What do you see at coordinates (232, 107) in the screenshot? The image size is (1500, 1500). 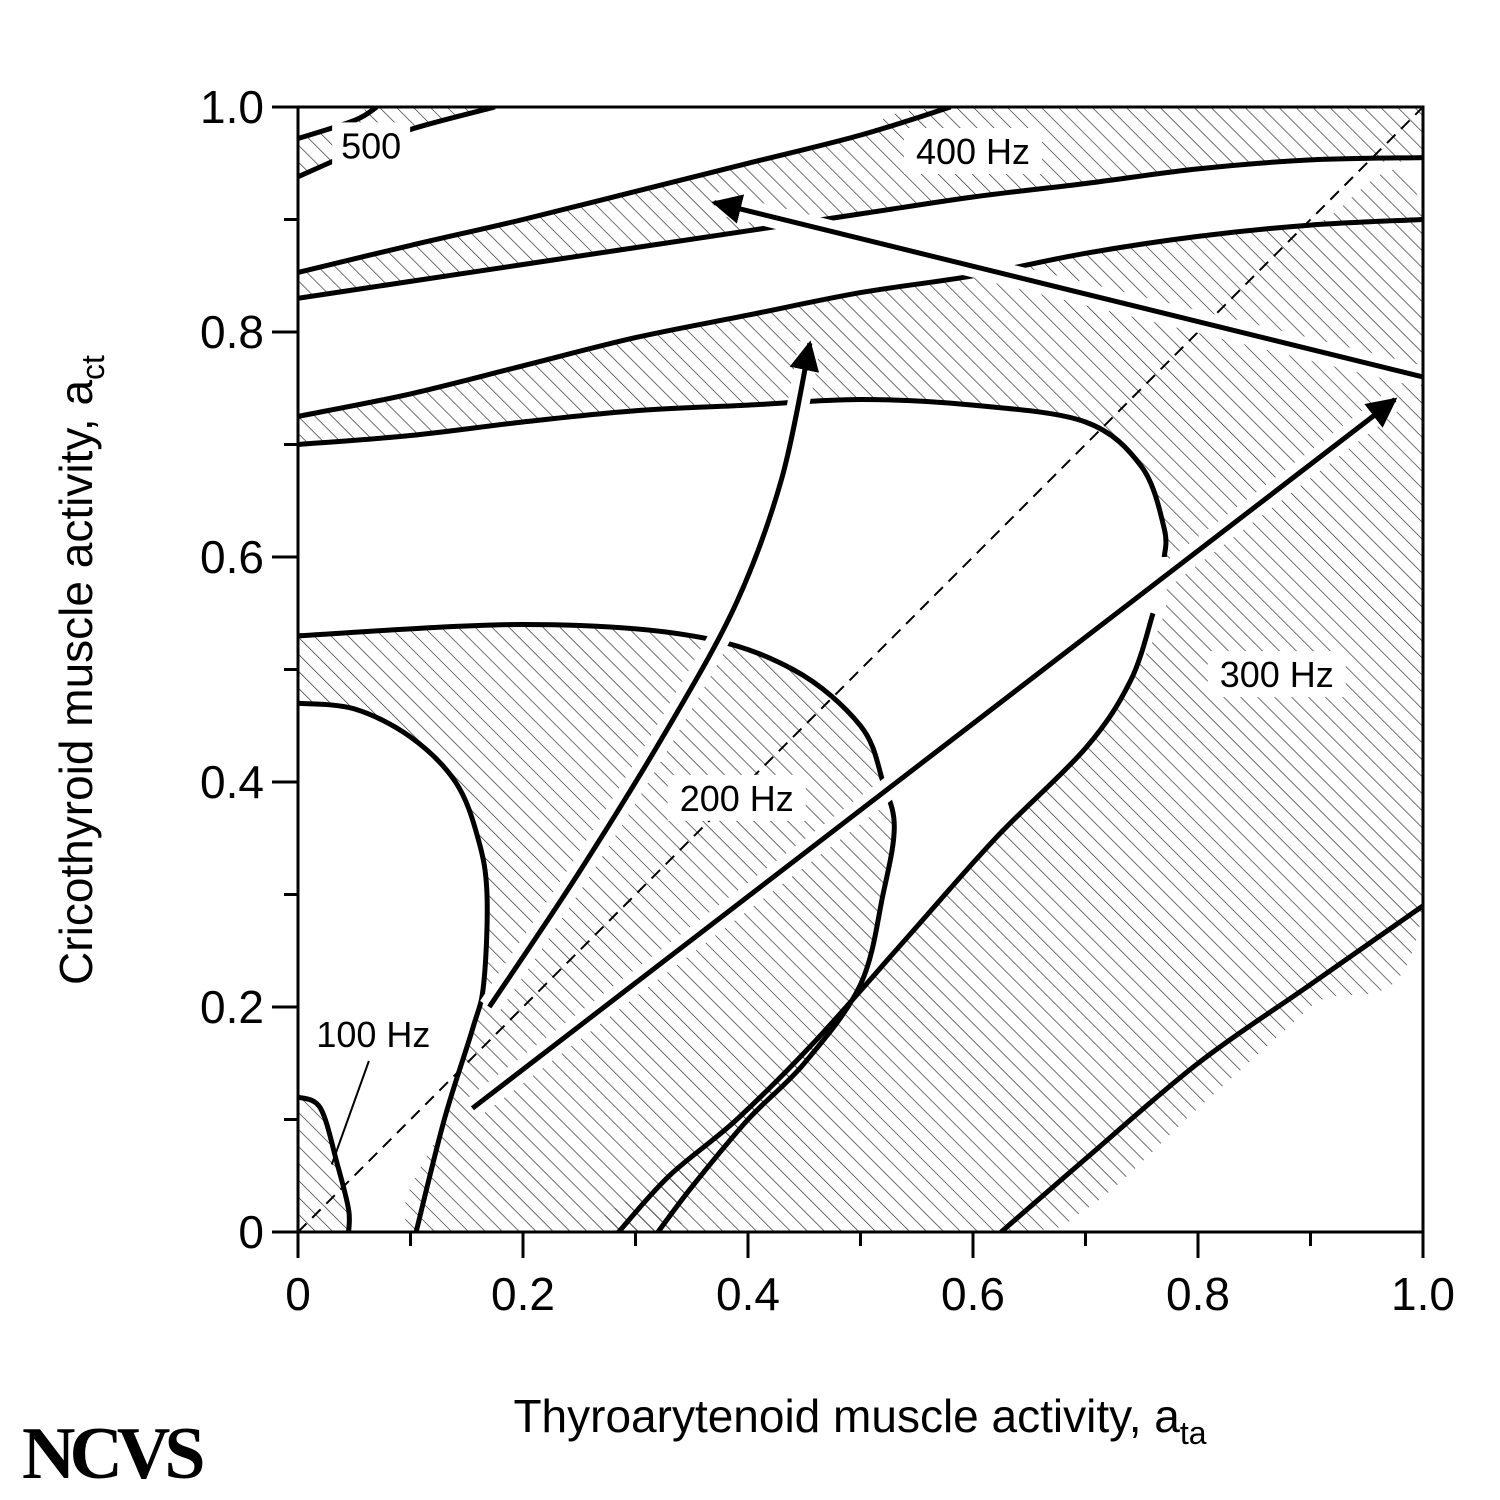 I see `y-tick-label-5: 1.0` at bounding box center [232, 107].